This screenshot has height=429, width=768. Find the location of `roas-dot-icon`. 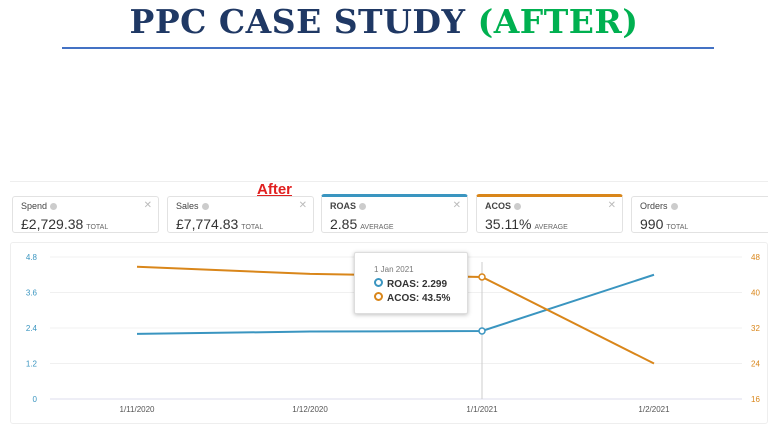

roas-dot-icon is located at coordinates (378, 282).